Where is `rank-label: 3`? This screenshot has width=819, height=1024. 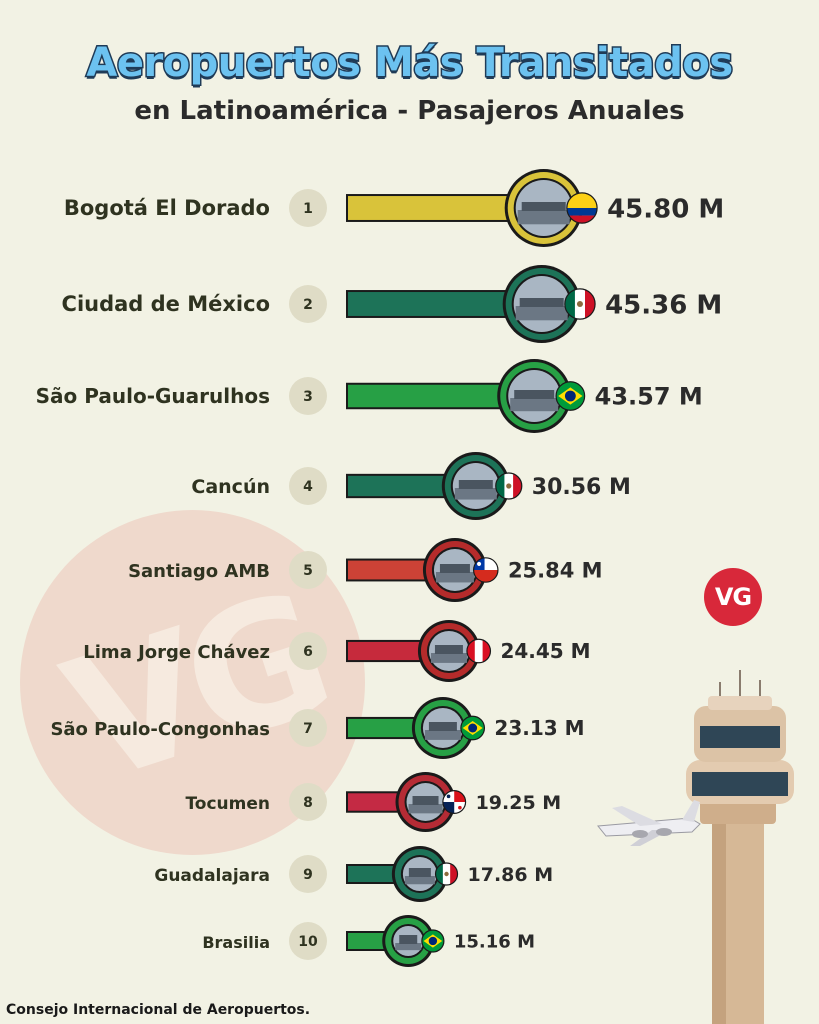 rank-label: 3 is located at coordinates (308, 397).